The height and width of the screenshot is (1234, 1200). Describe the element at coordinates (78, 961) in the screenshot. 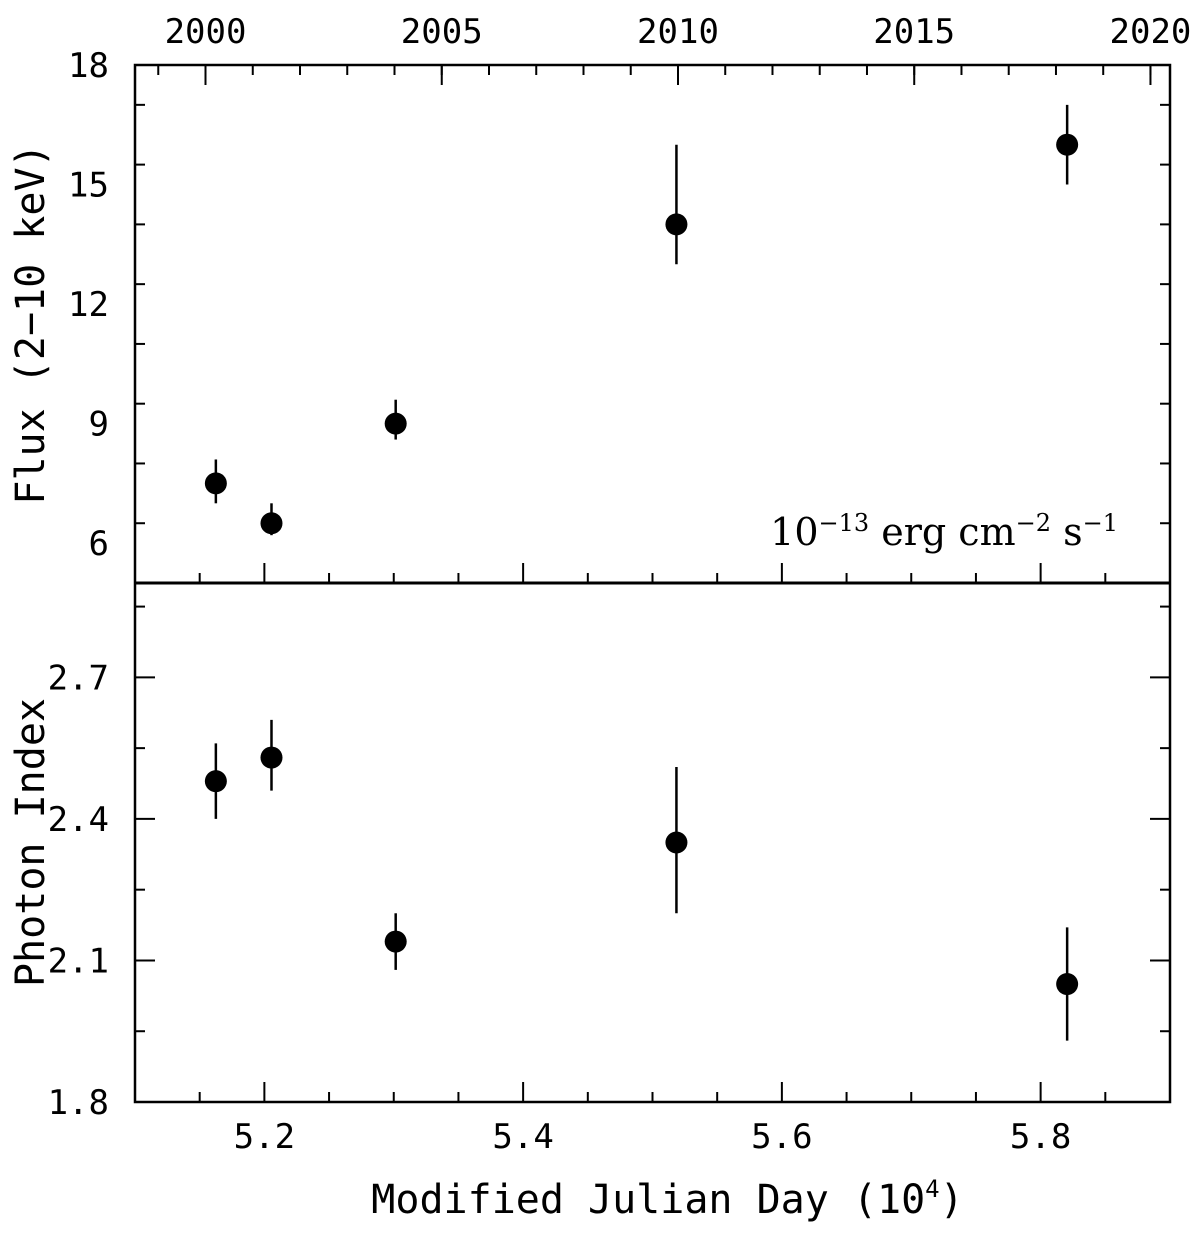

I see `y-tick-label-index: 2.1` at that location.